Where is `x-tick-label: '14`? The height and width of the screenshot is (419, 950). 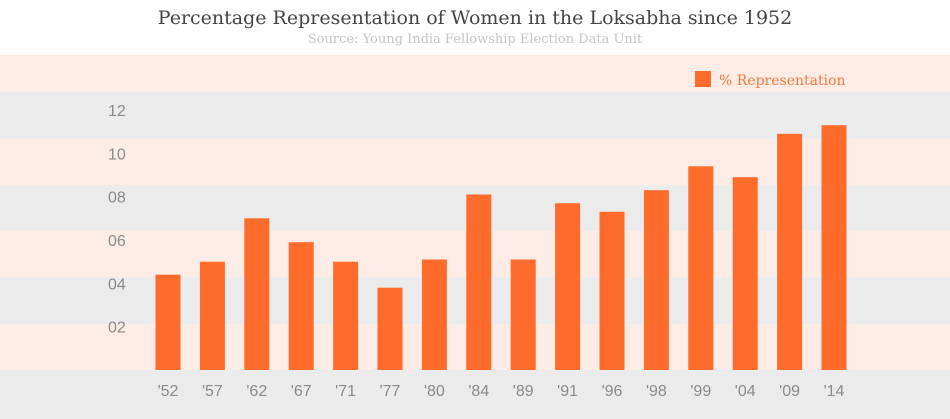
x-tick-label: '14 is located at coordinates (834, 391).